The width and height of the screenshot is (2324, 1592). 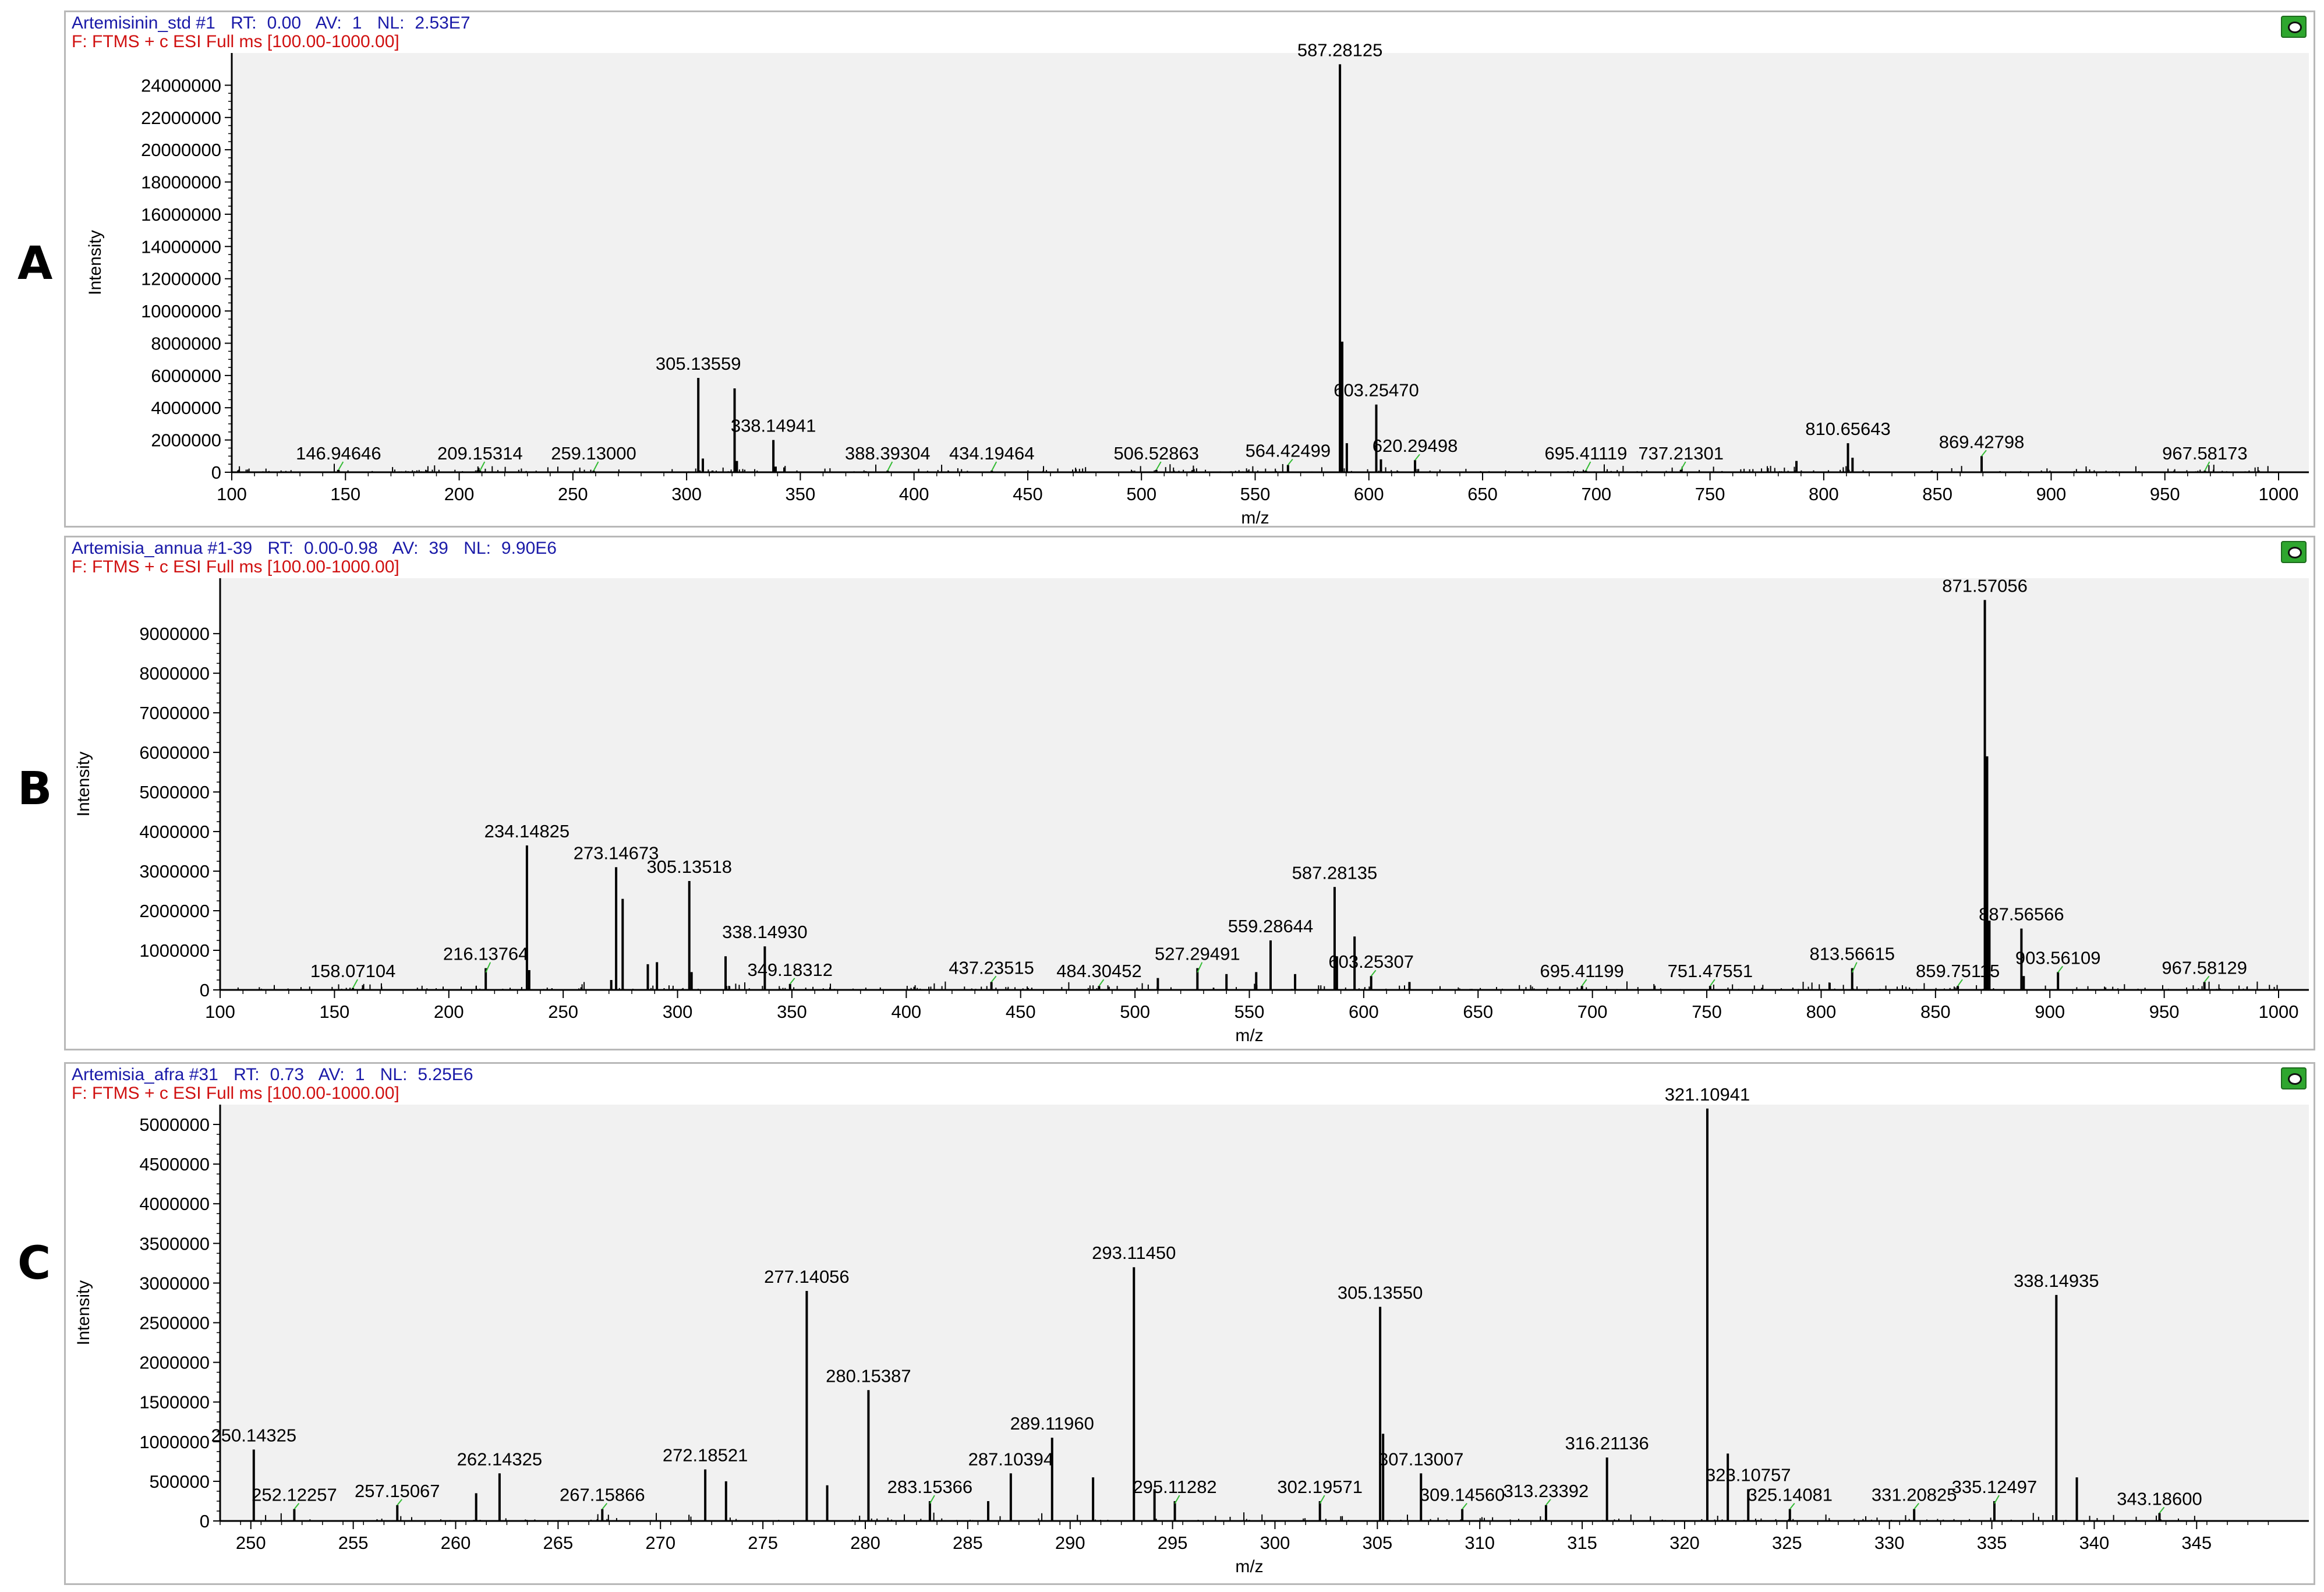 What do you see at coordinates (763, 1543) in the screenshot?
I see `x-tick-label: 275` at bounding box center [763, 1543].